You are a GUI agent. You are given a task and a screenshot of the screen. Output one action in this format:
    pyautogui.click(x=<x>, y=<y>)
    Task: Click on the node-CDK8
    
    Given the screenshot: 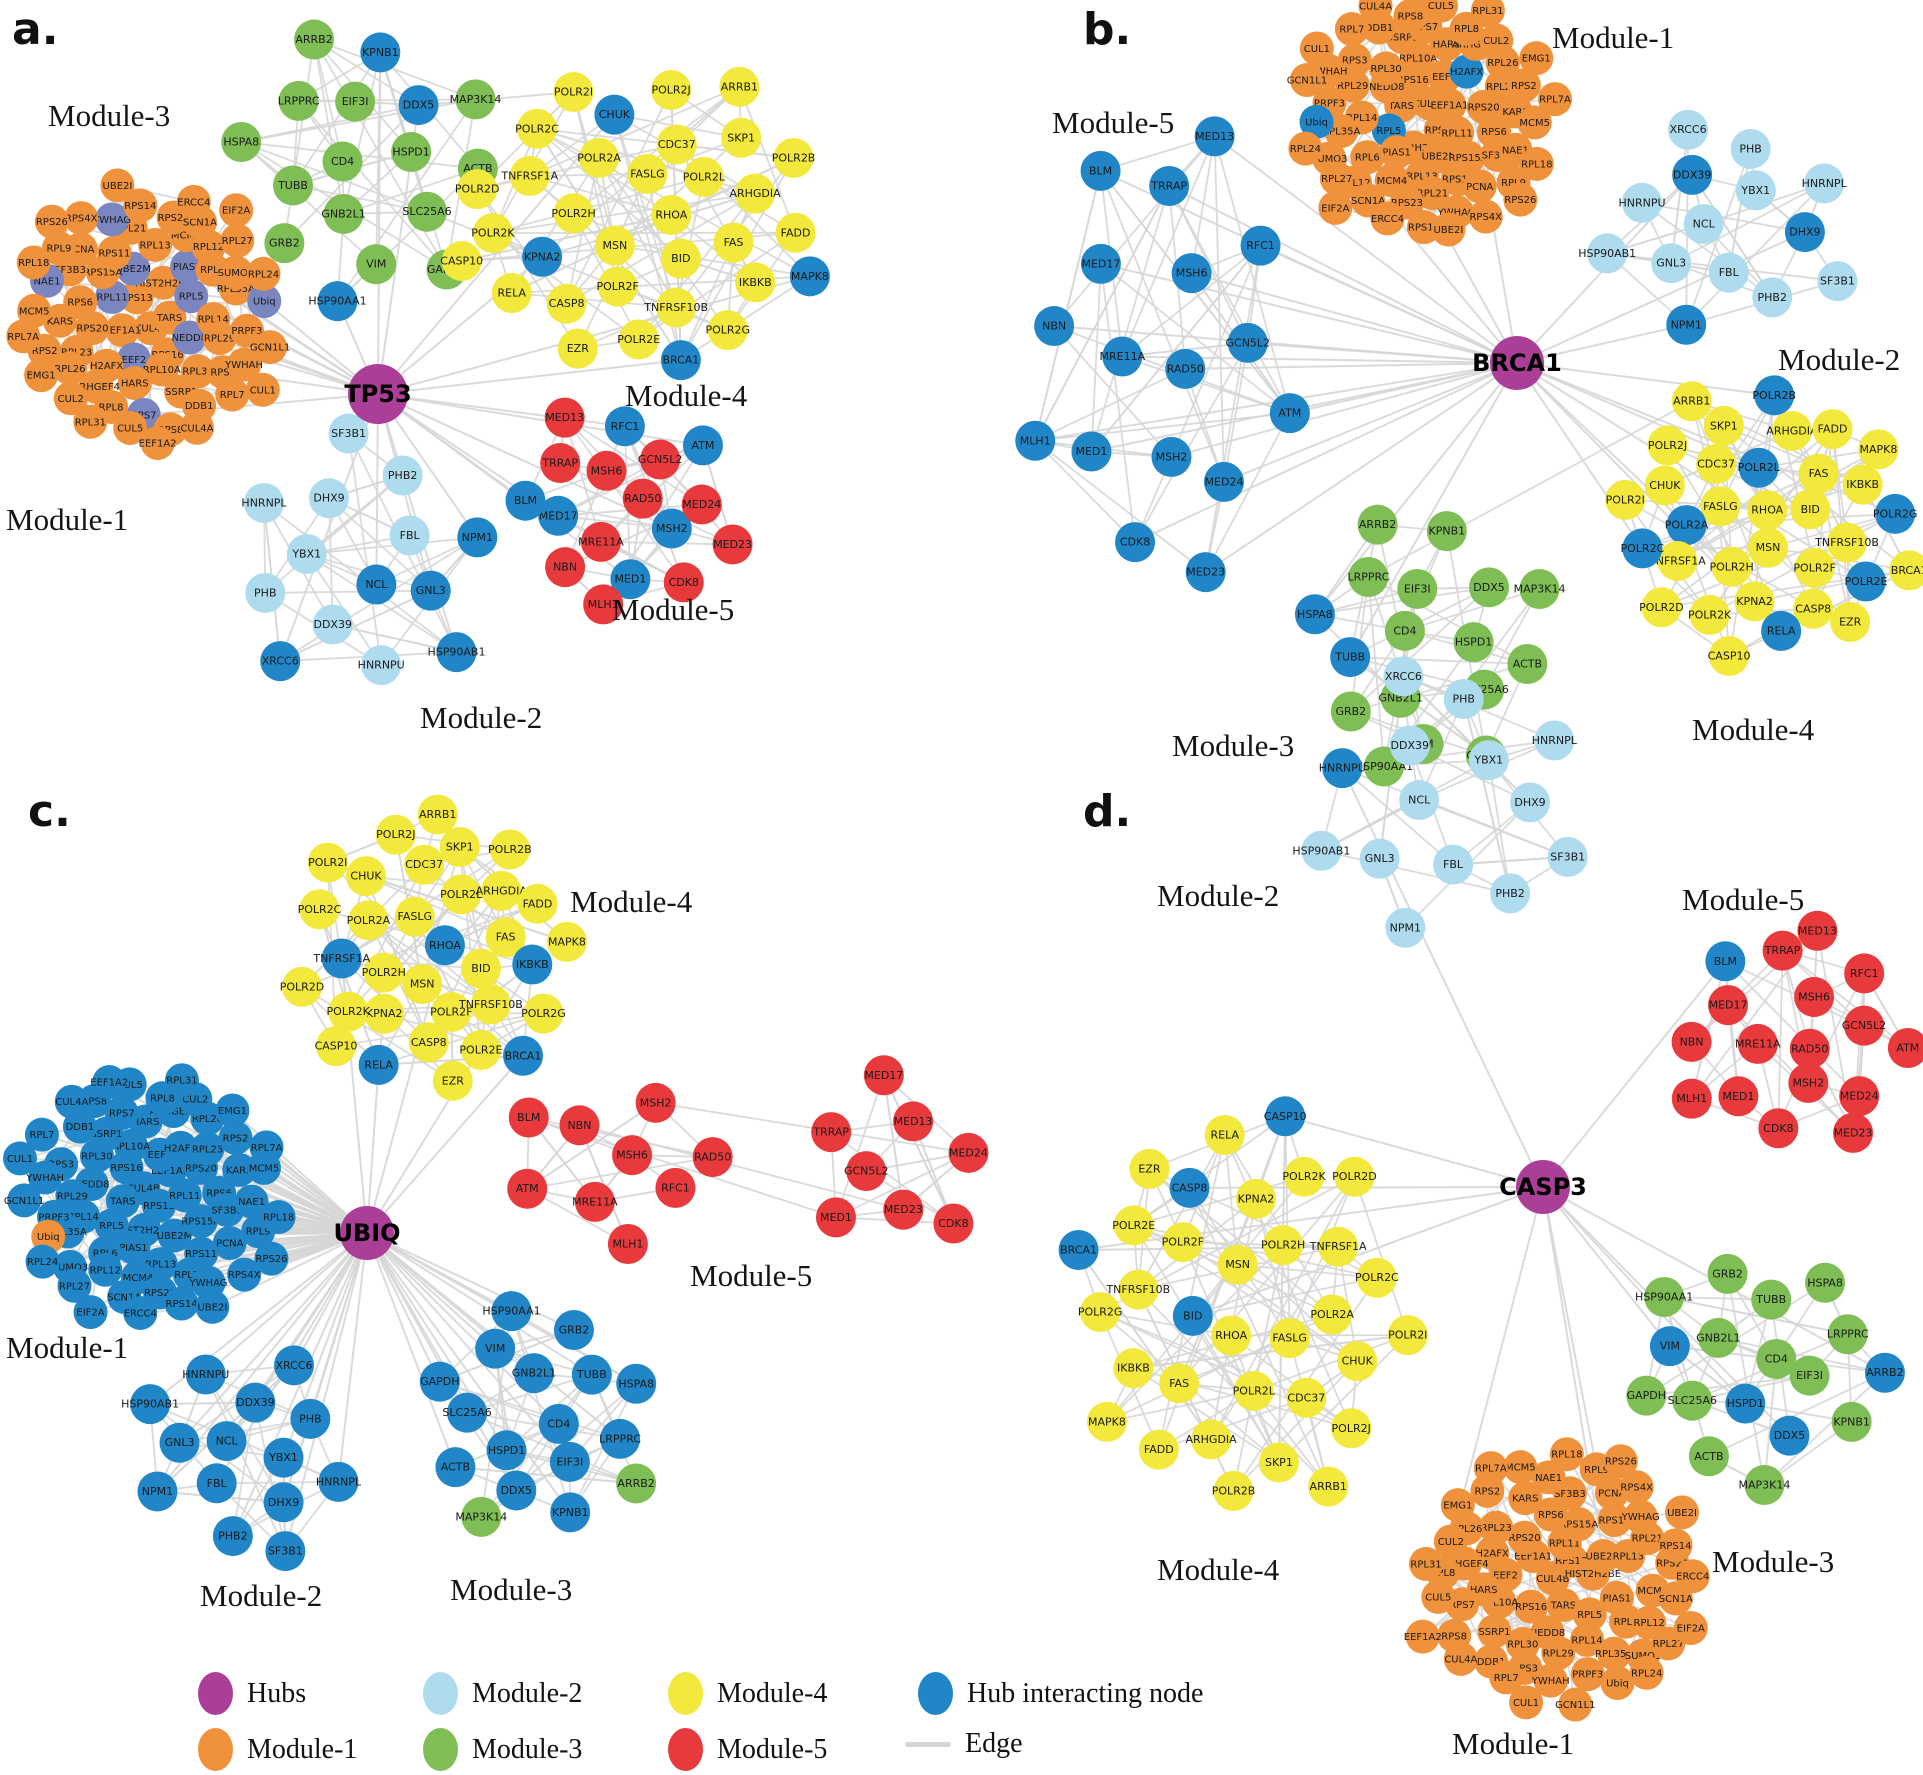 What is the action you would take?
    pyautogui.click(x=1135, y=542)
    